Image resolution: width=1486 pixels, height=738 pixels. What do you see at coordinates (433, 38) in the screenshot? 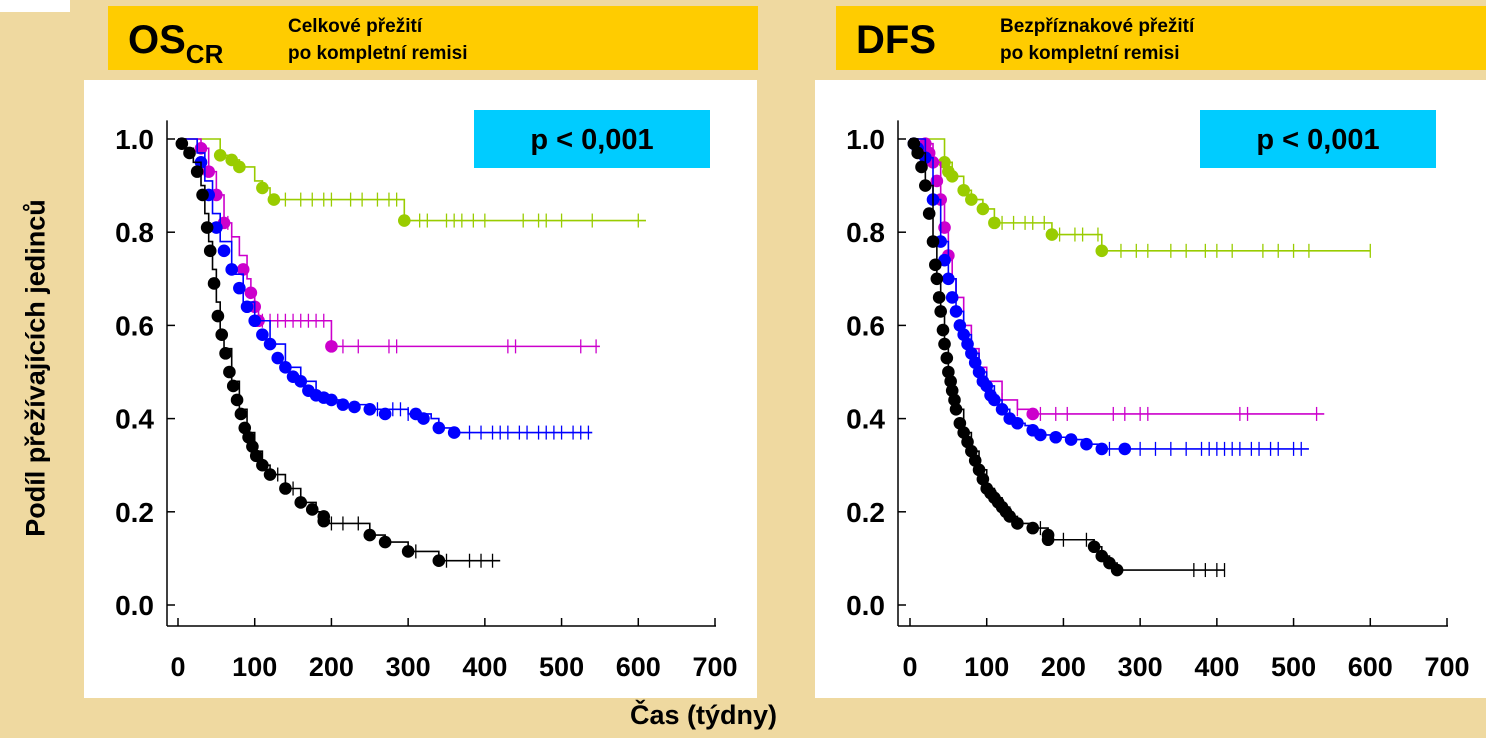
I see `os-header-bar: OSCR Celkové přežití po kompletní remisi` at bounding box center [433, 38].